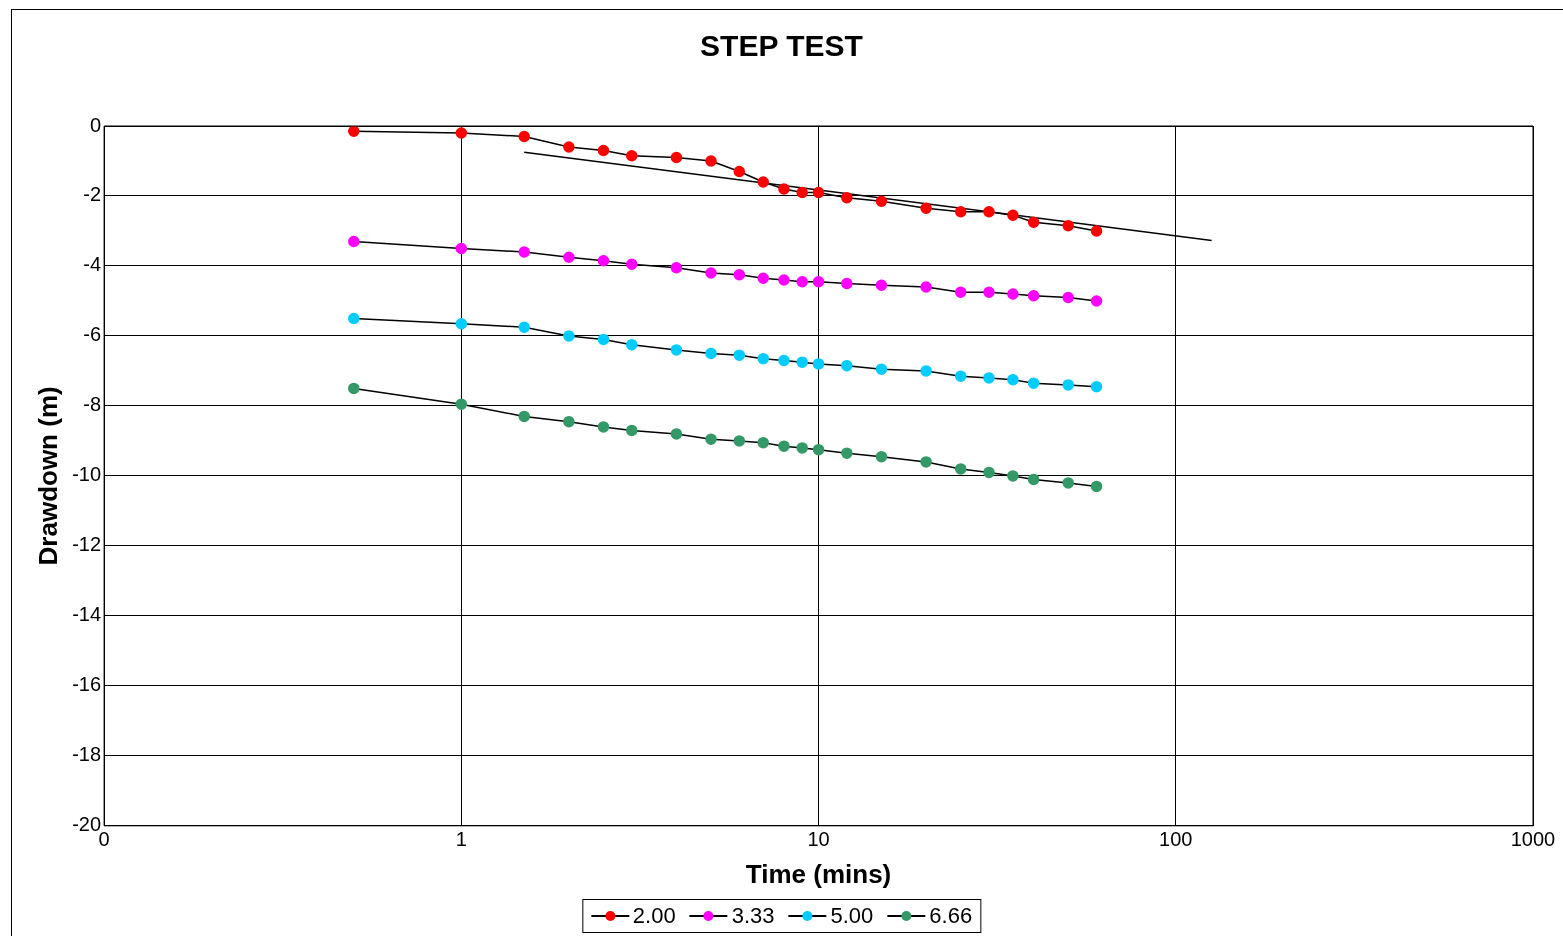 This screenshot has height=936, width=1563. Describe the element at coordinates (852, 916) in the screenshot. I see `legend-label: 5.00` at that location.